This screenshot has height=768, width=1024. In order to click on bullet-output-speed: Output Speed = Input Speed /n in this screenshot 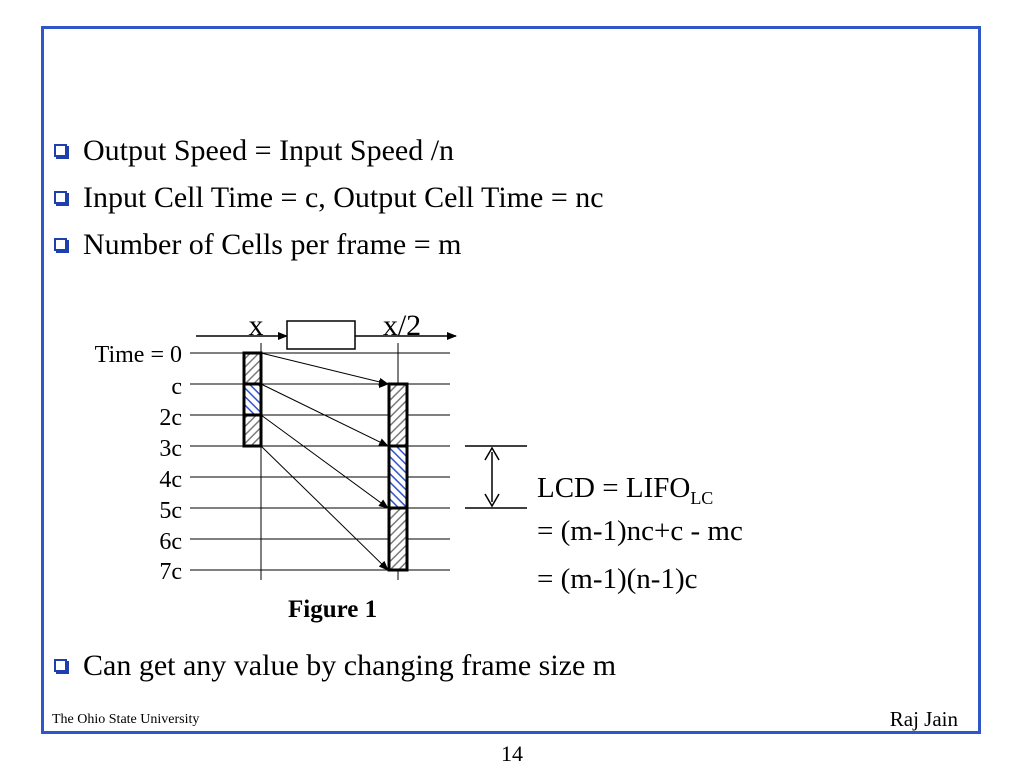, I will do `click(254, 151)`.